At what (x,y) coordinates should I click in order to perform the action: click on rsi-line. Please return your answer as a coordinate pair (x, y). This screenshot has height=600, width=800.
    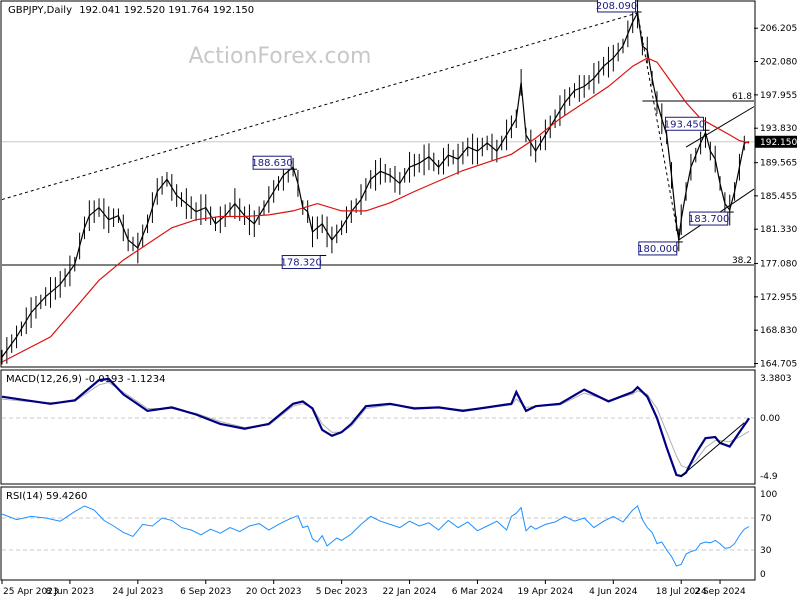
    Looking at the image, I should click on (375, 536).